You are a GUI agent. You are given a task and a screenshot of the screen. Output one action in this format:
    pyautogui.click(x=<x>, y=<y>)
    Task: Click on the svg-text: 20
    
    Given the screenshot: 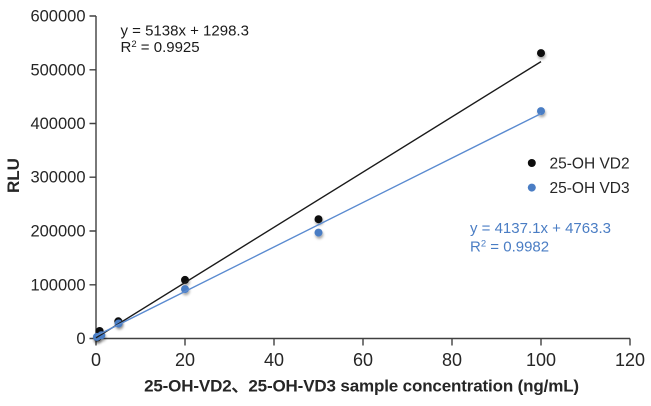 What is the action you would take?
    pyautogui.click(x=185, y=360)
    